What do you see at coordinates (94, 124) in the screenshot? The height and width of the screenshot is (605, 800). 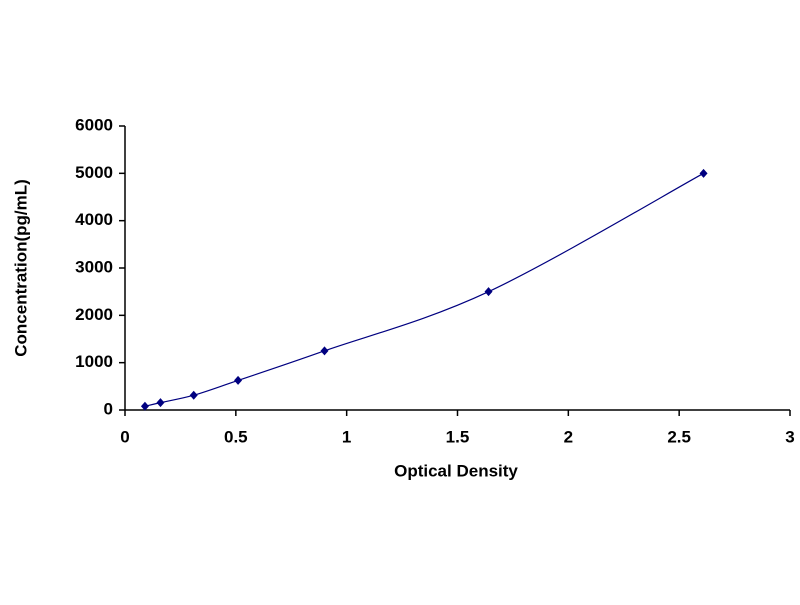 I see `y-tick-label: 6000` at bounding box center [94, 124].